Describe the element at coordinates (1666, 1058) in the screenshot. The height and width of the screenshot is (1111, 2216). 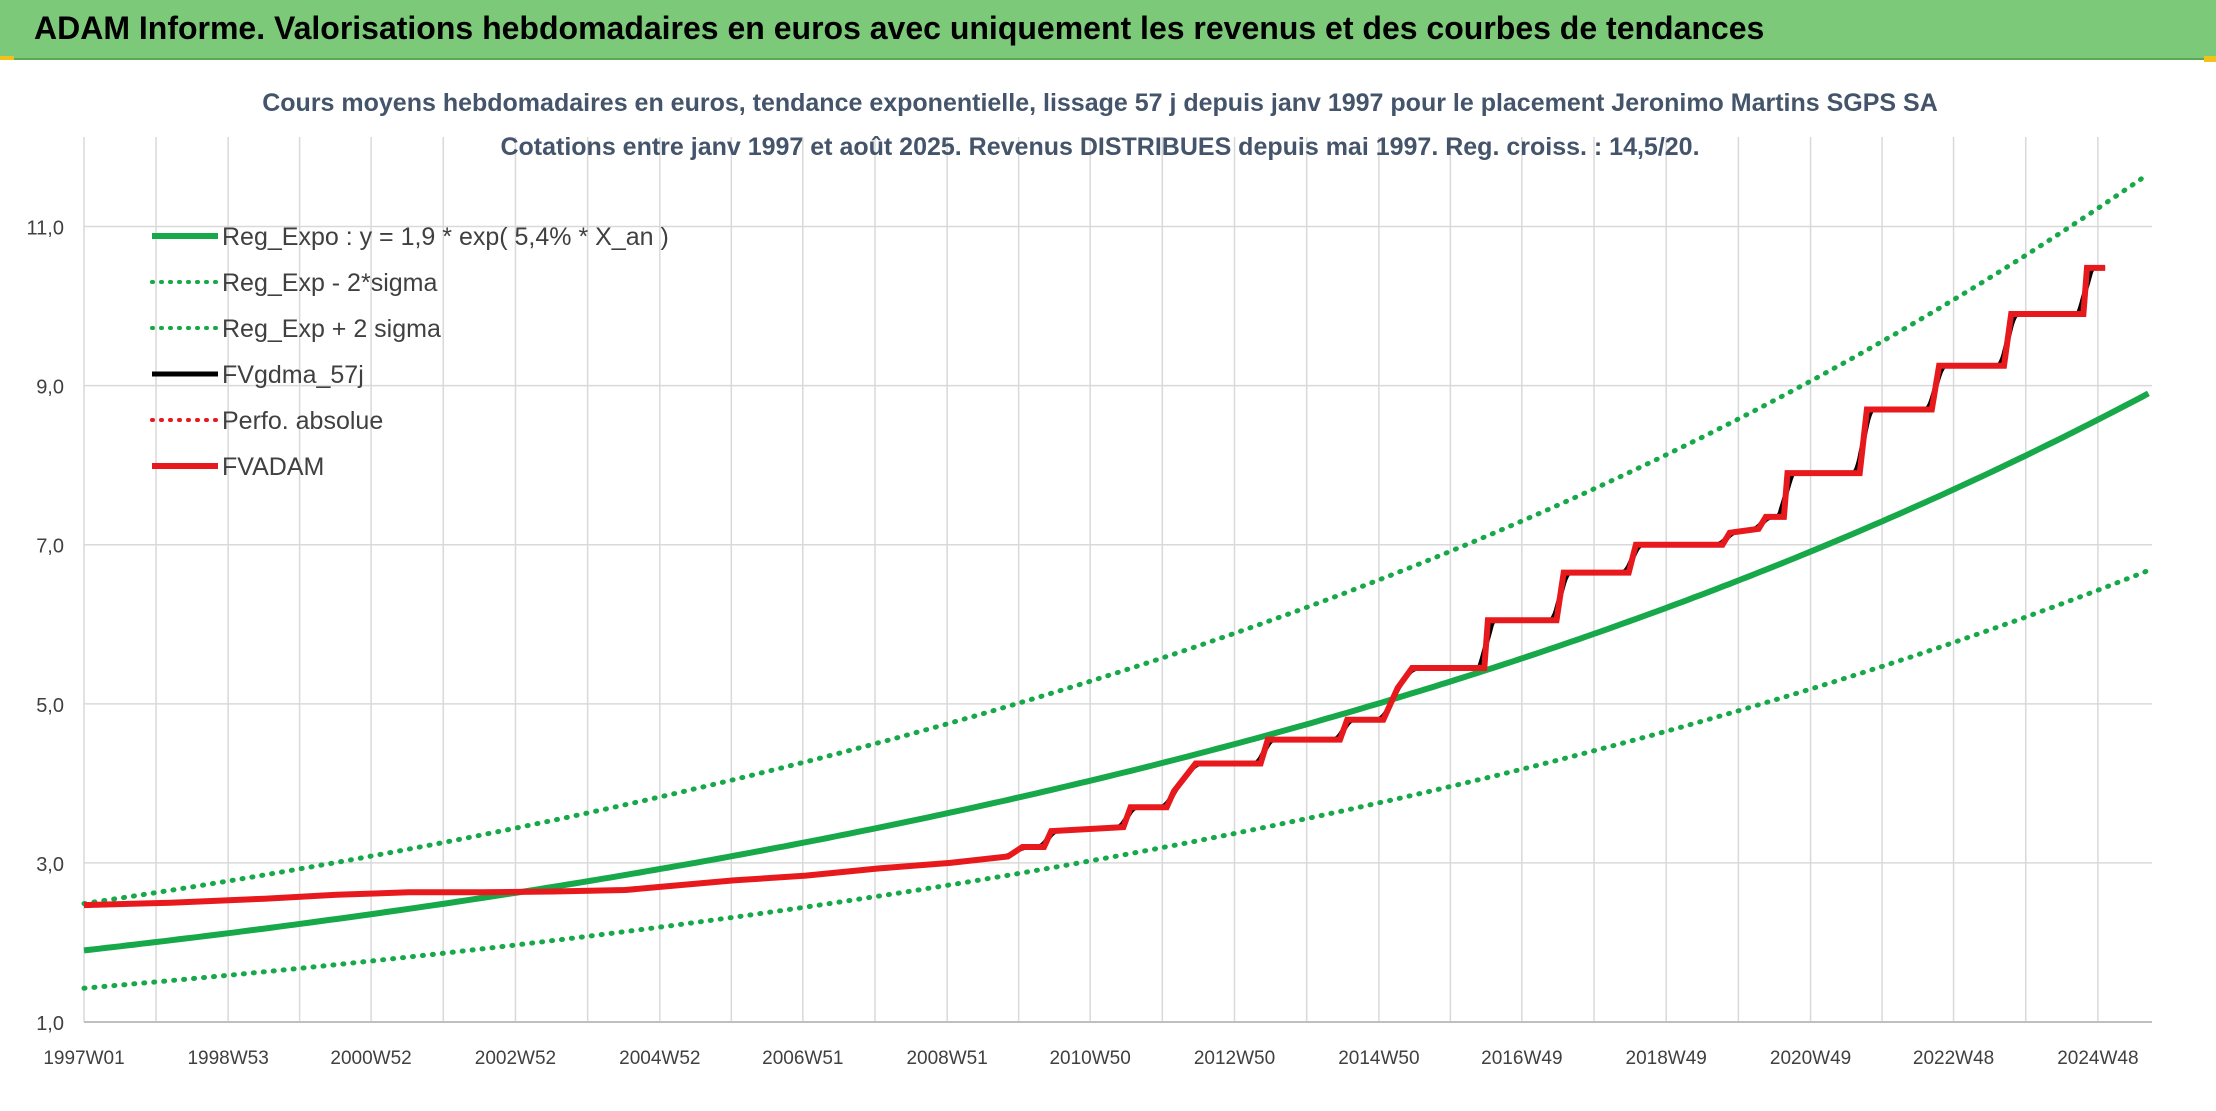
I see `x-tick-label: 2018W49` at that location.